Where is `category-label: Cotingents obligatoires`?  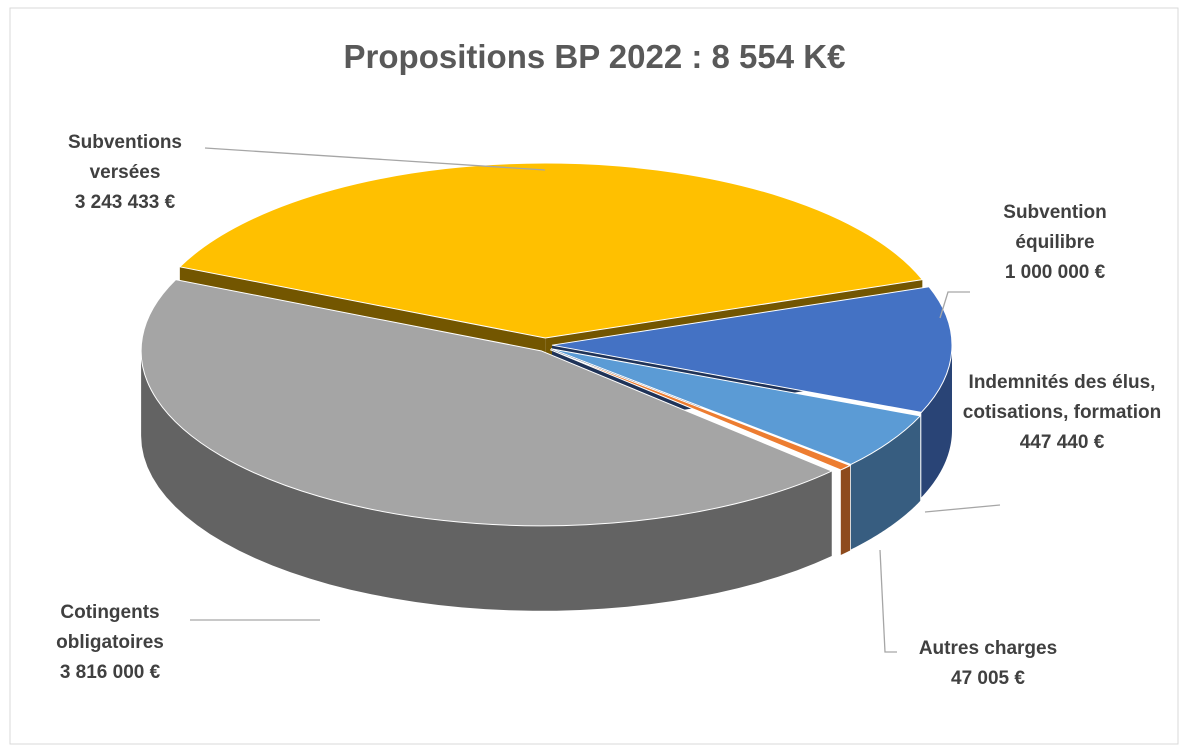 category-label: Cotingents obligatoires is located at coordinates (110, 627).